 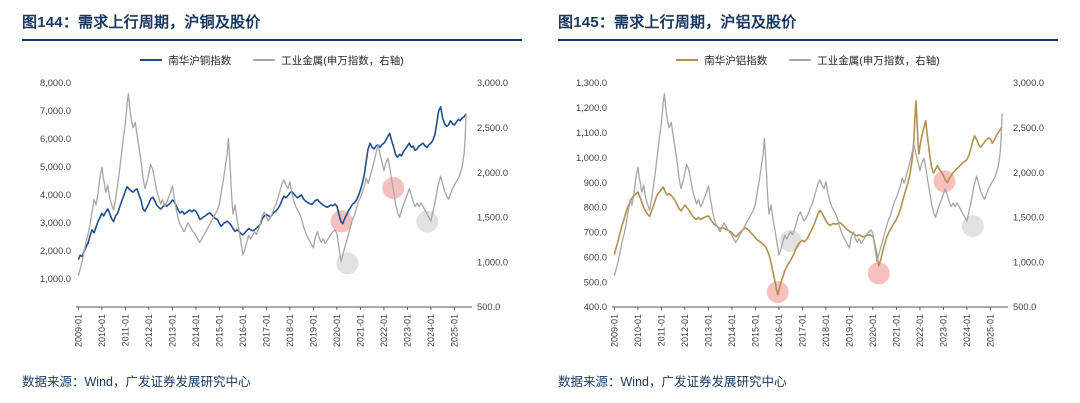 What do you see at coordinates (595, 183) in the screenshot?
I see `svg-text: 900.0` at bounding box center [595, 183].